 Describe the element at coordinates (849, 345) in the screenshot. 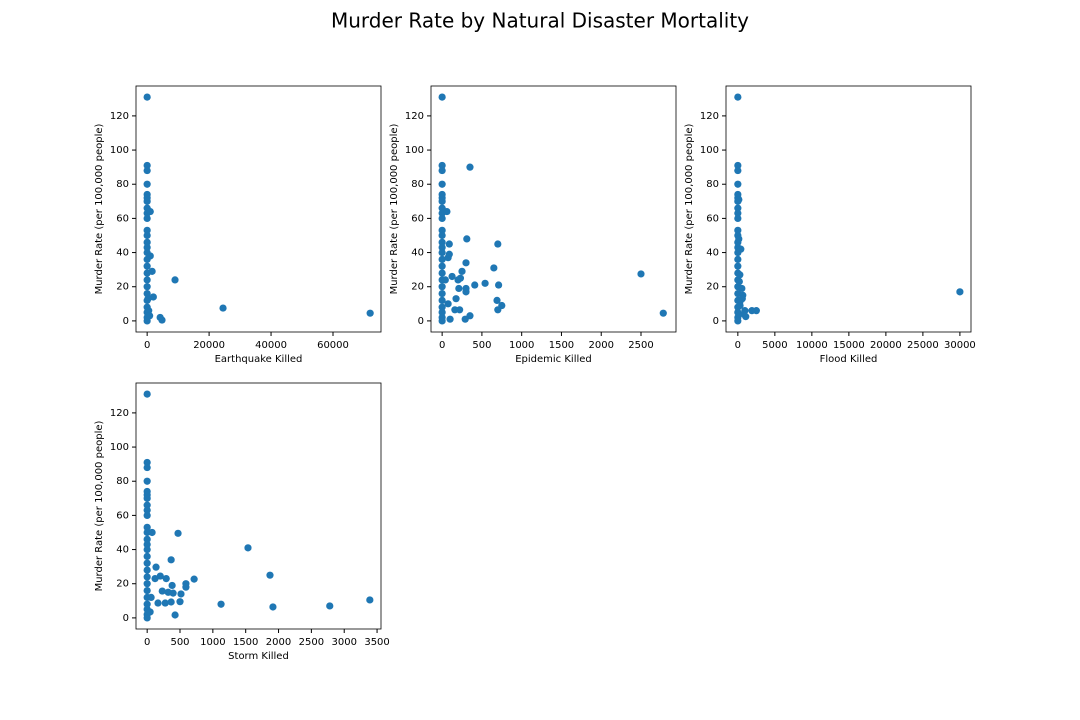

I see `x-tick-label: 15000` at that location.